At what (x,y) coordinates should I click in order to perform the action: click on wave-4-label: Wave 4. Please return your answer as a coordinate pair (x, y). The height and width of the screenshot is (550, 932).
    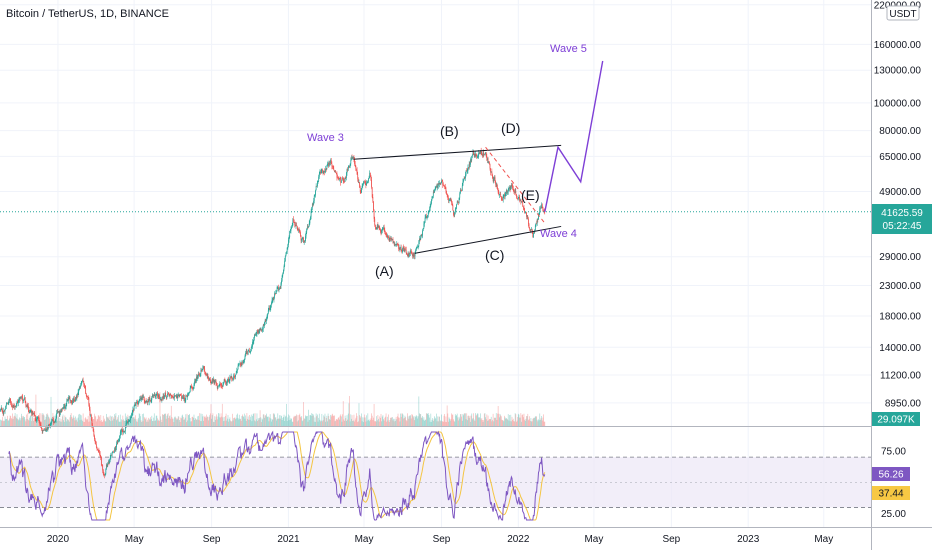
    Looking at the image, I should click on (558, 234).